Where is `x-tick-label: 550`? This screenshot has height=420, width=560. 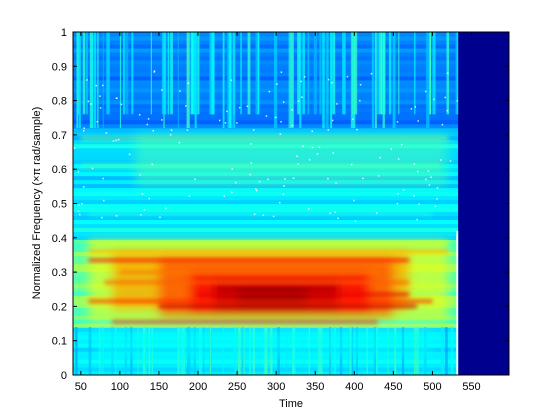 x-tick-label: 550 is located at coordinates (471, 387).